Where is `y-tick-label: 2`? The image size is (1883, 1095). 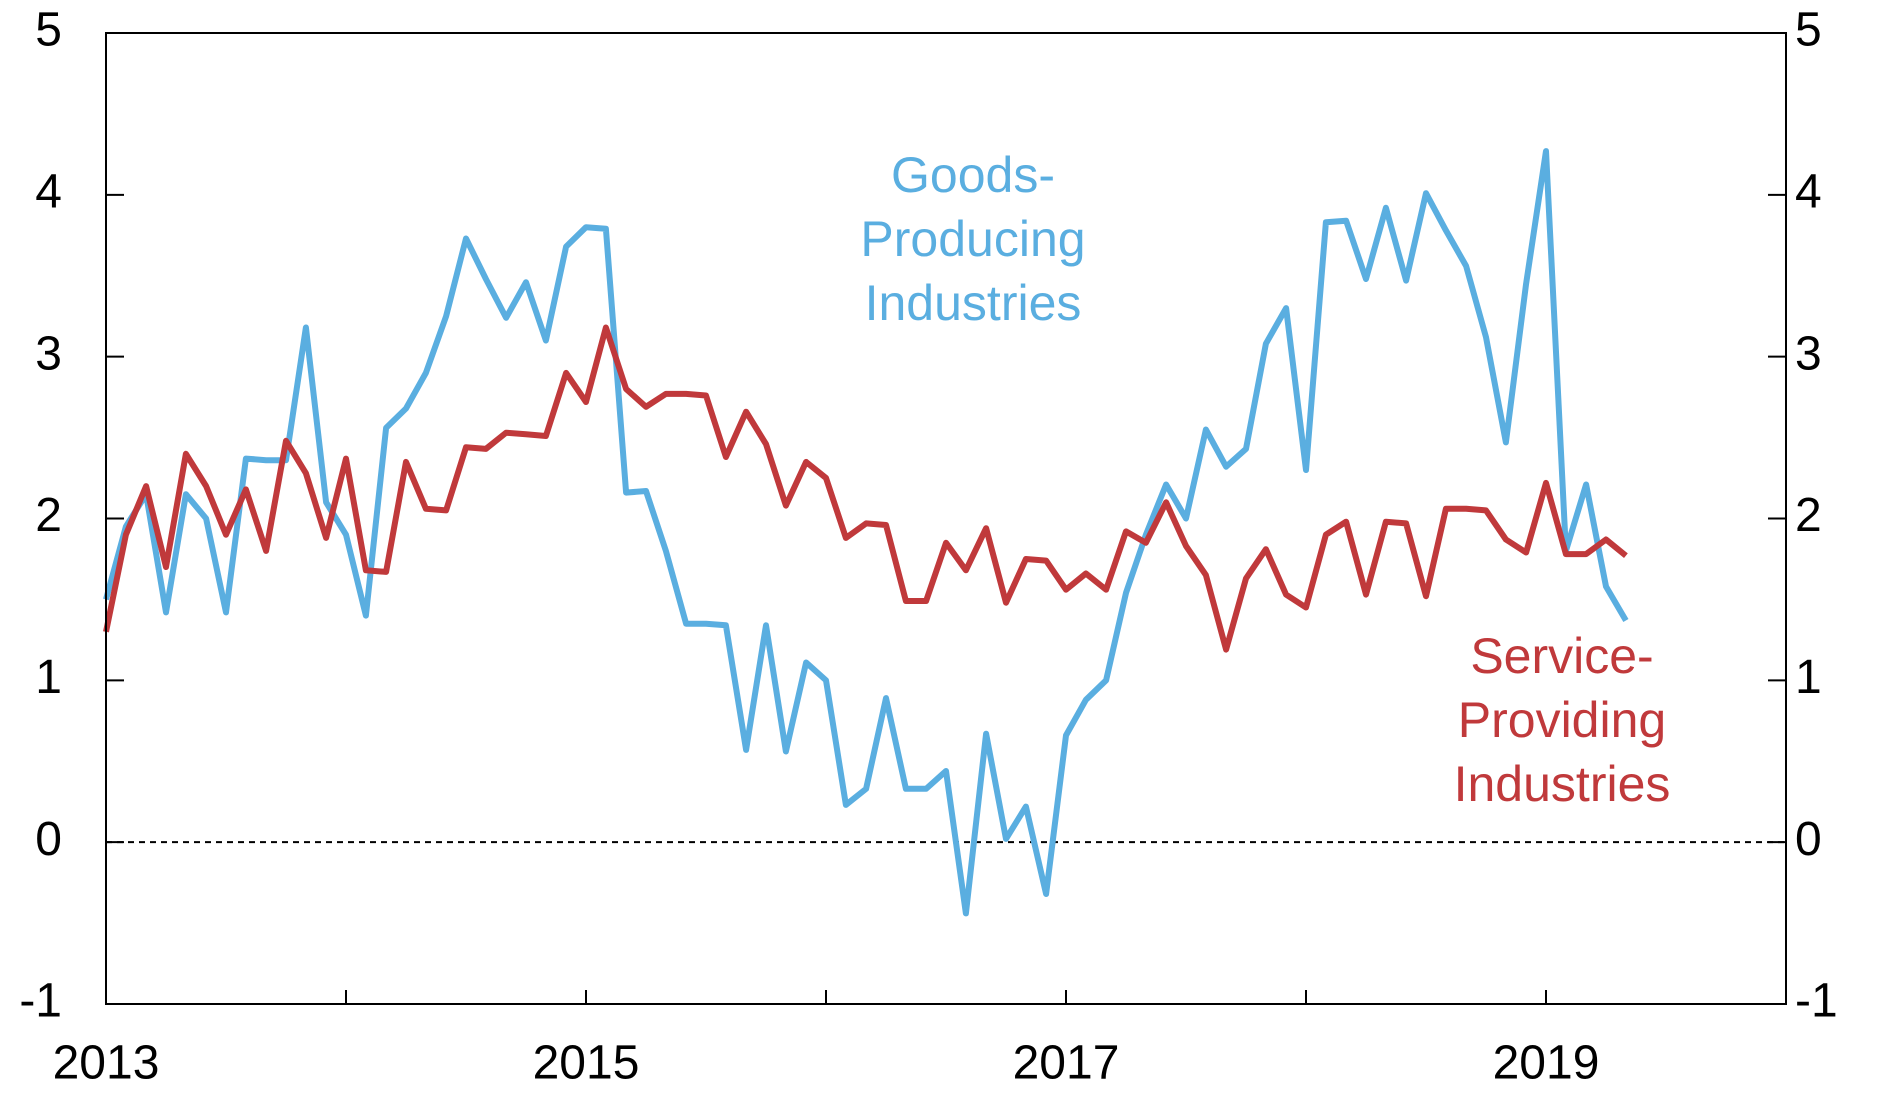 y-tick-label: 2 is located at coordinates (48, 515).